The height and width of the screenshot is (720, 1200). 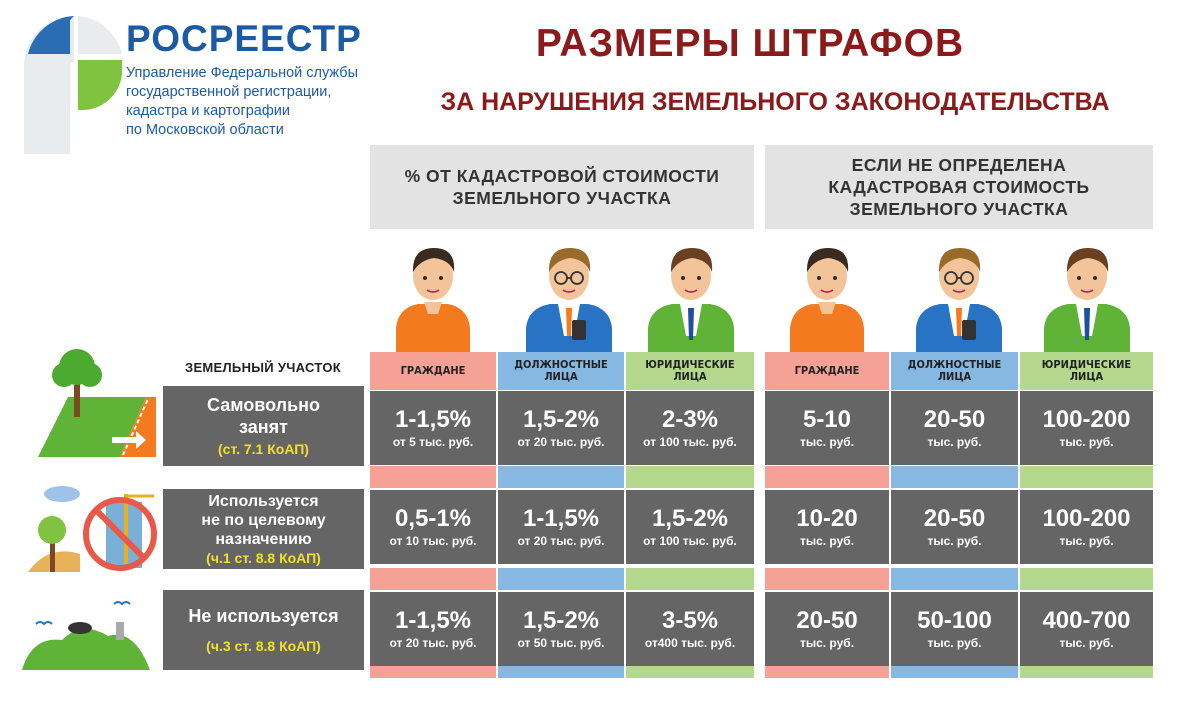 What do you see at coordinates (775, 102) in the screenshot?
I see `page-subtitle: ЗА НАРУШЕНИЯ ЗЕМЕЛЬНОГО ЗАКОНОДАТЕЛЬСТВА` at bounding box center [775, 102].